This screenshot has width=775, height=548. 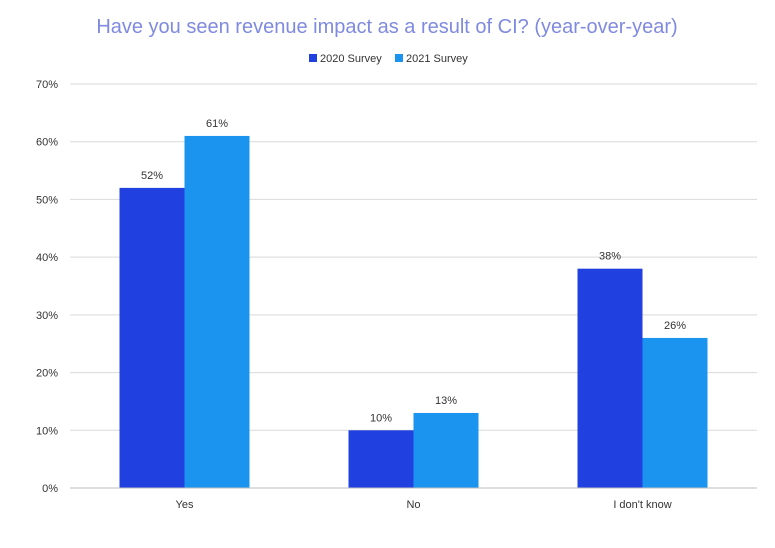 What do you see at coordinates (446, 401) in the screenshot?
I see `data-label: 13%` at bounding box center [446, 401].